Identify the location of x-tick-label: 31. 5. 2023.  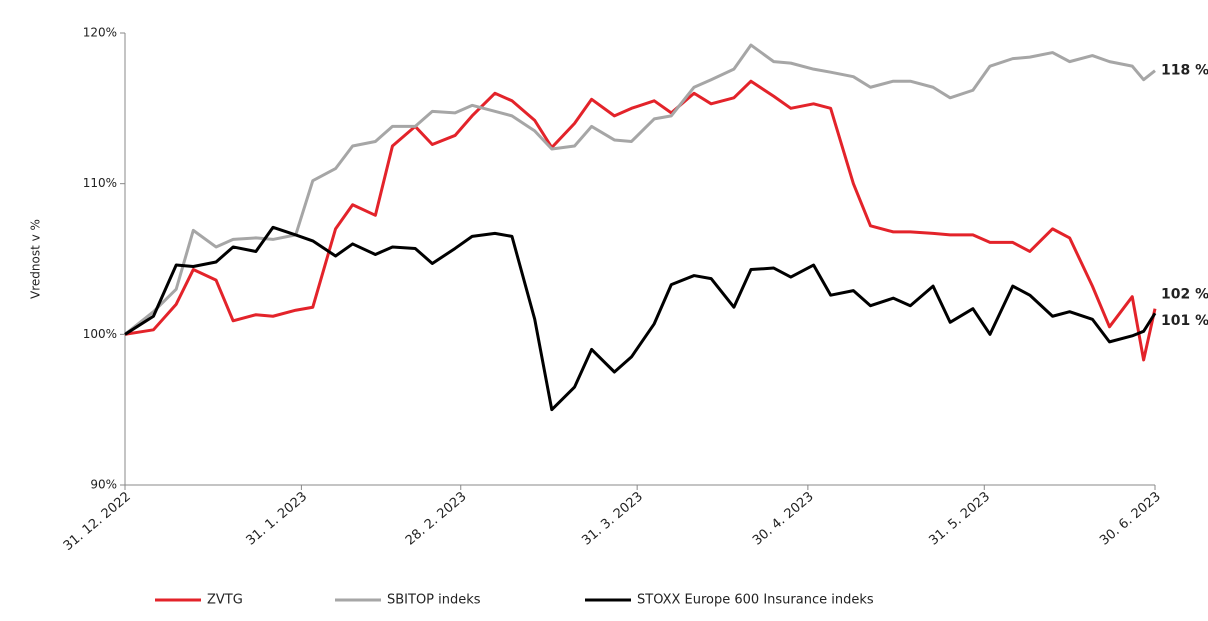
(959, 518).